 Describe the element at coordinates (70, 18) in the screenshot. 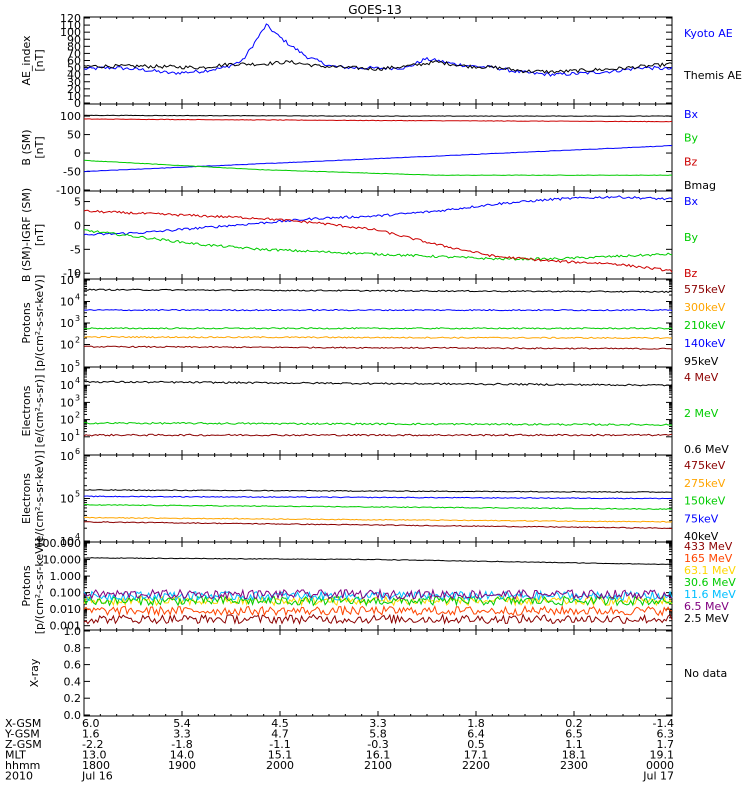

I see `y-tick-label: 120` at that location.